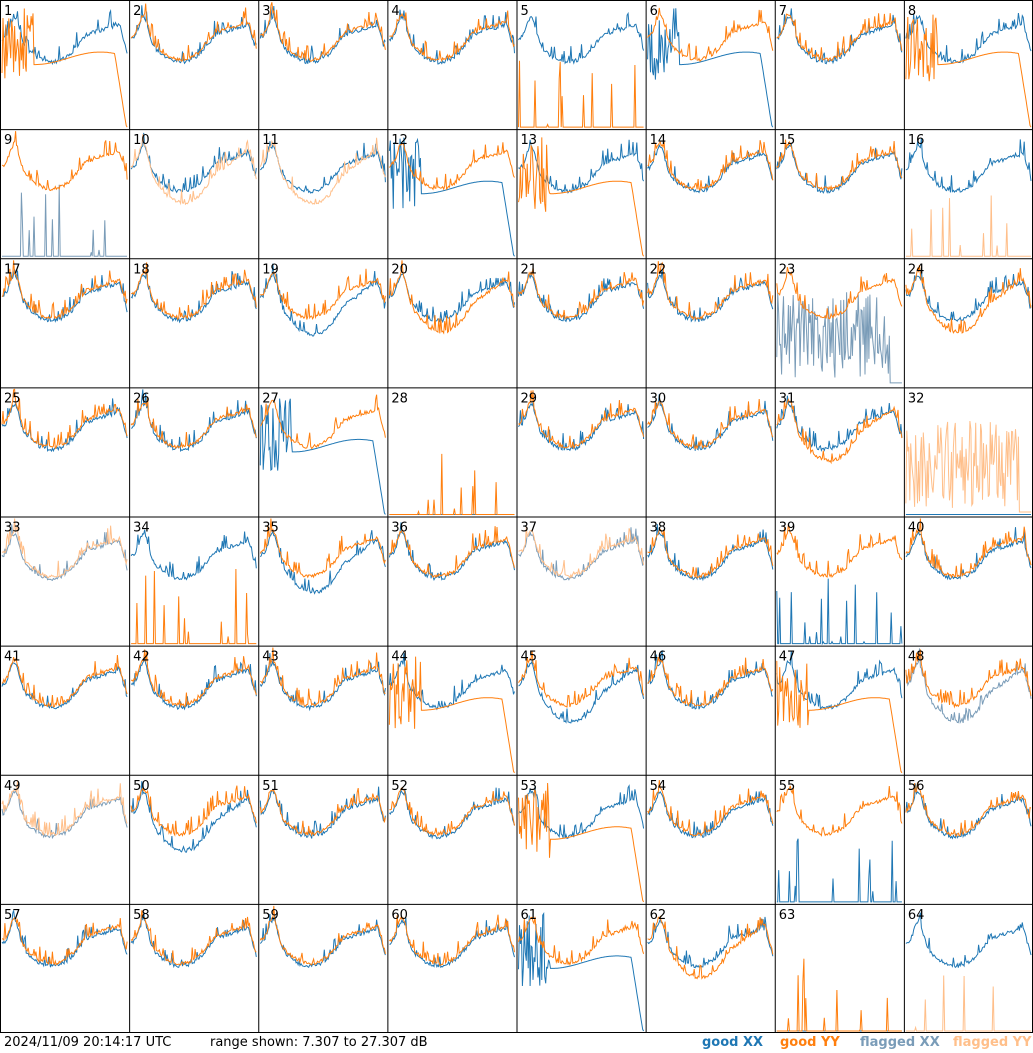 The width and height of the screenshot is (1033, 1053). Describe the element at coordinates (451, 297) in the screenshot. I see `panel-20: 20` at that location.